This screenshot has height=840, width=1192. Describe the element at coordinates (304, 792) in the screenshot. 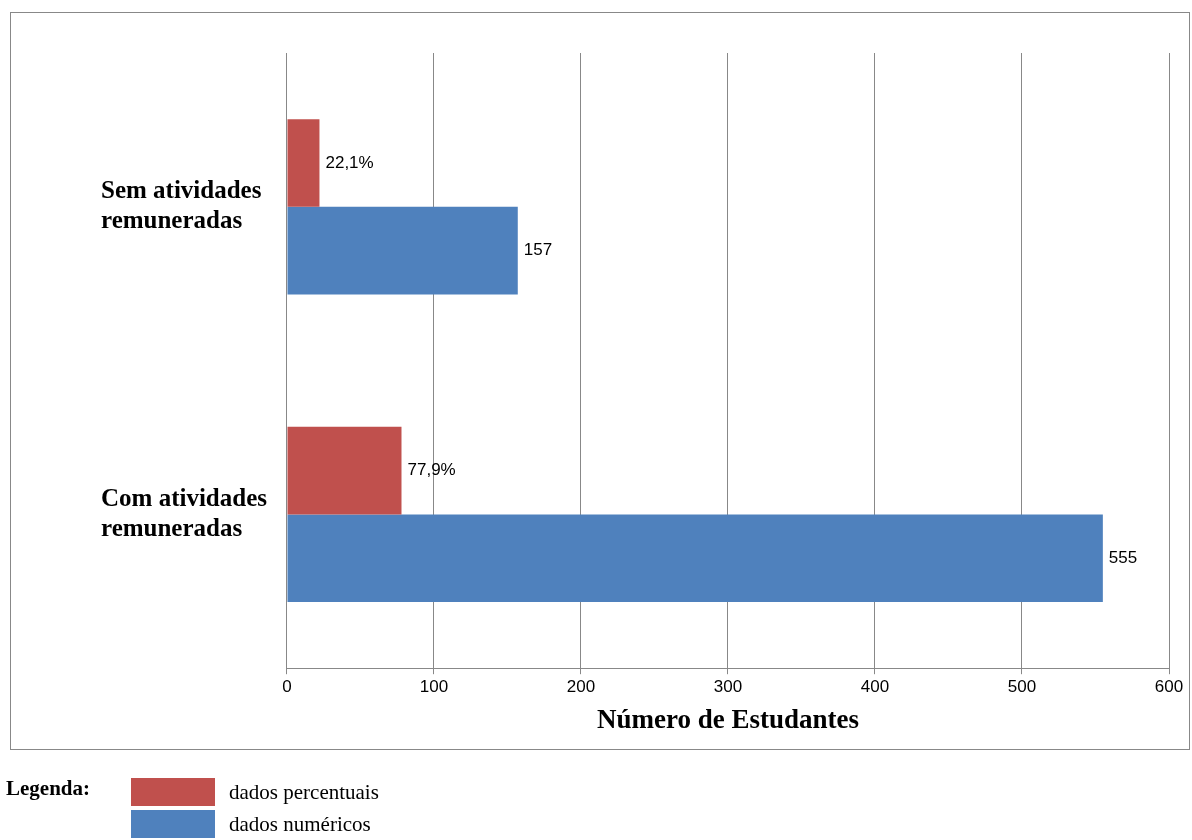

I see `legend-label: dados percentuais` at that location.